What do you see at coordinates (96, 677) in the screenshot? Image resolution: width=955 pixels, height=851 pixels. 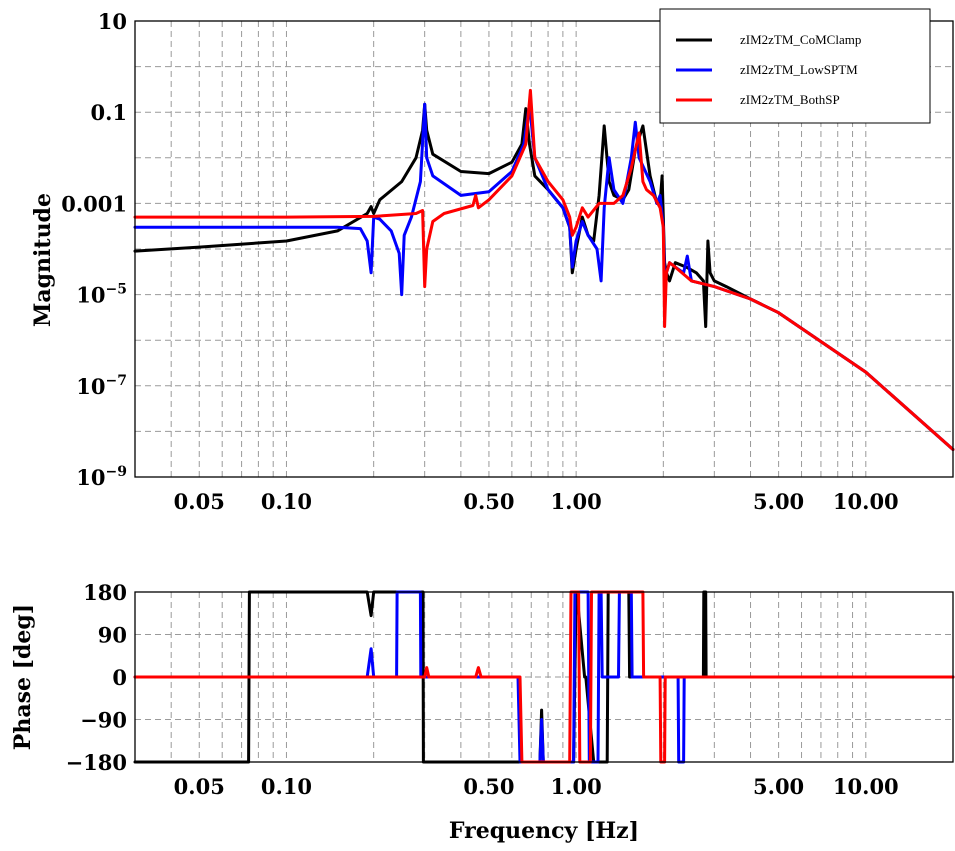 I see `phase-y-tick-labels: 180 90 0 −90 −180` at bounding box center [96, 677].